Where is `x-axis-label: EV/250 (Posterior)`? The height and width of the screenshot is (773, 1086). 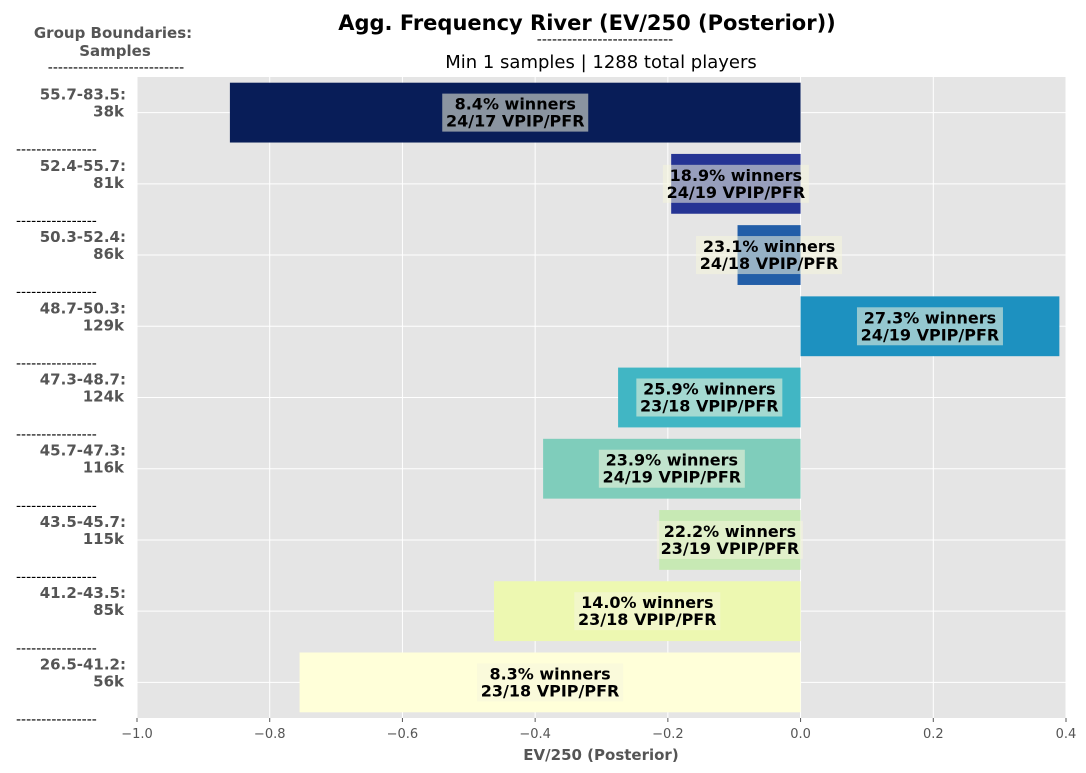 x-axis-label: EV/250 (Posterior) is located at coordinates (600, 755).